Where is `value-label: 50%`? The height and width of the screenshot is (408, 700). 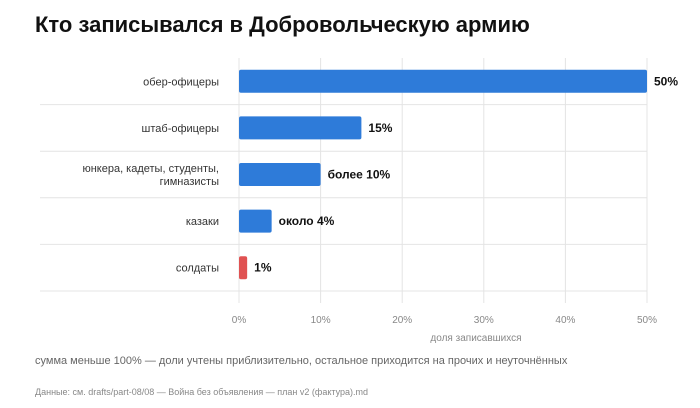
value-label: 50% is located at coordinates (666, 81).